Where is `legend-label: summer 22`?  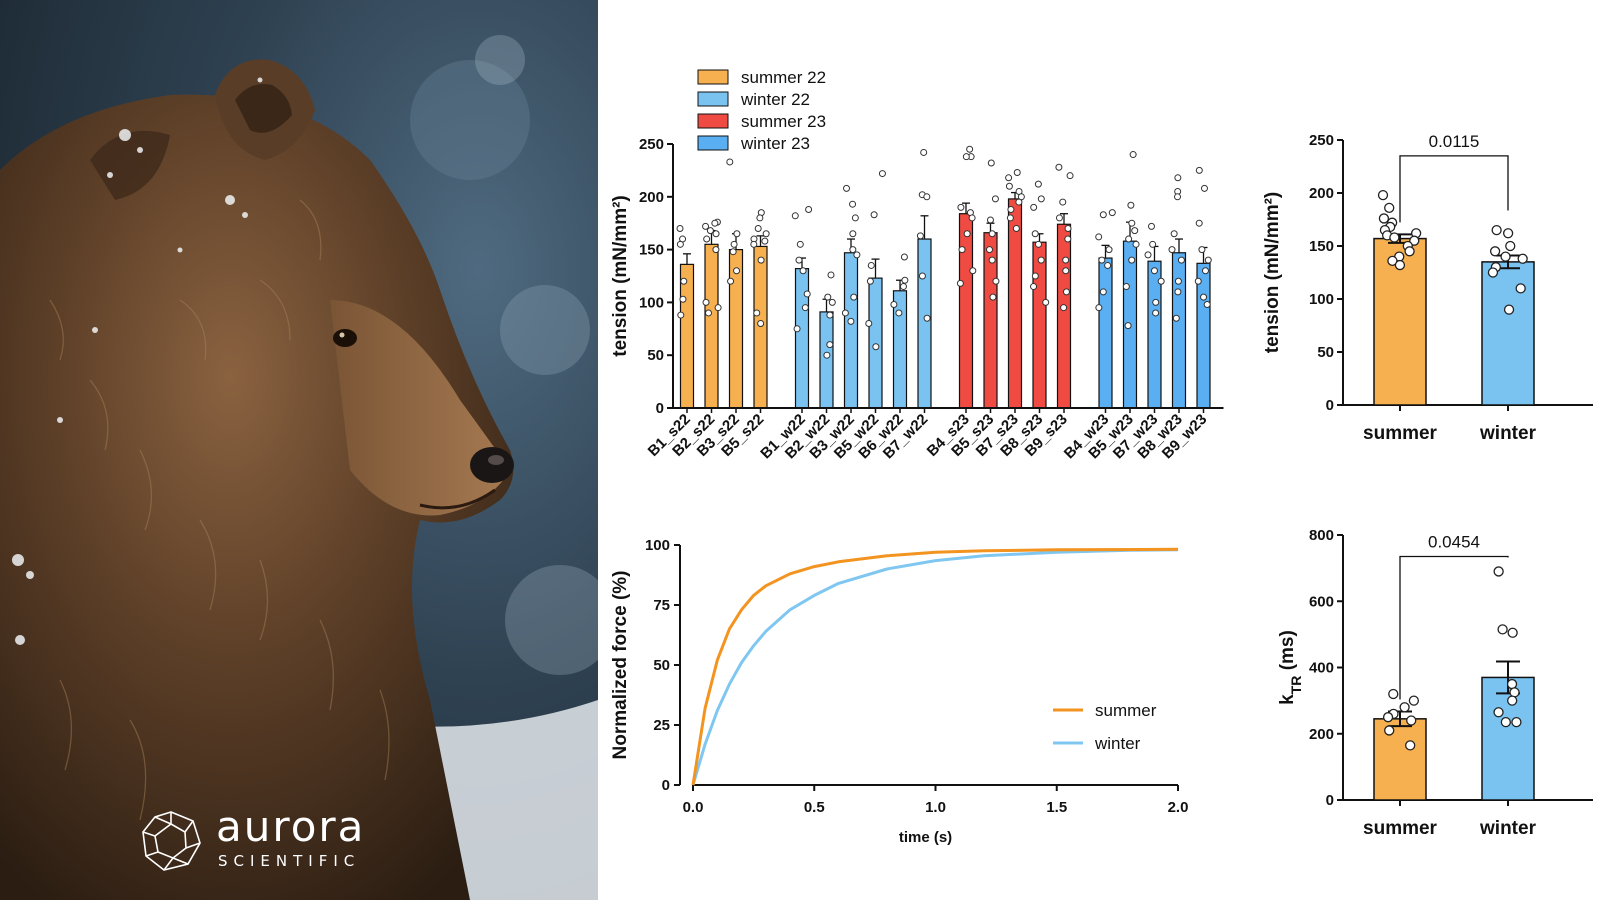 legend-label: summer 22 is located at coordinates (783, 77).